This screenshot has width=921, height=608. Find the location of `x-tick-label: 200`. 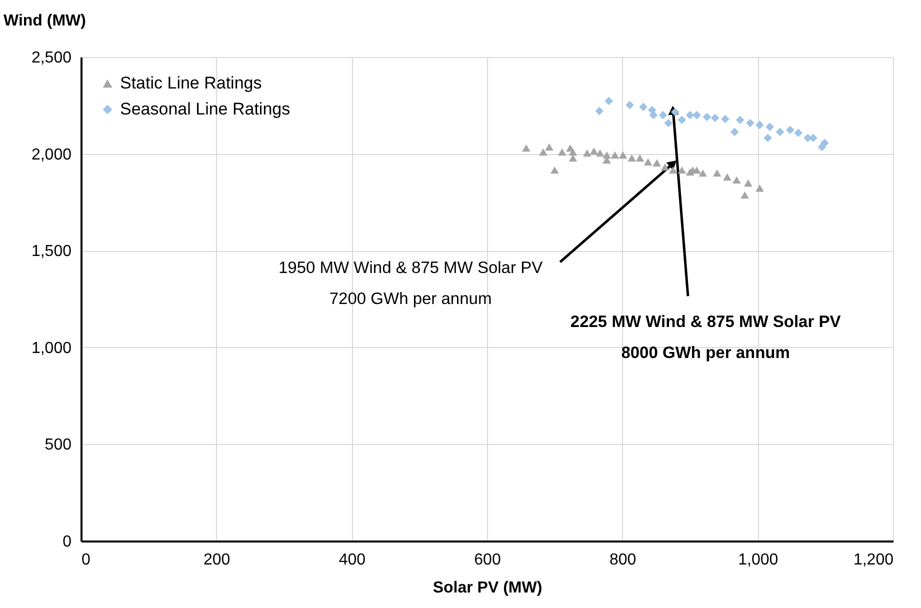

x-tick-label: 200 is located at coordinates (216, 560).